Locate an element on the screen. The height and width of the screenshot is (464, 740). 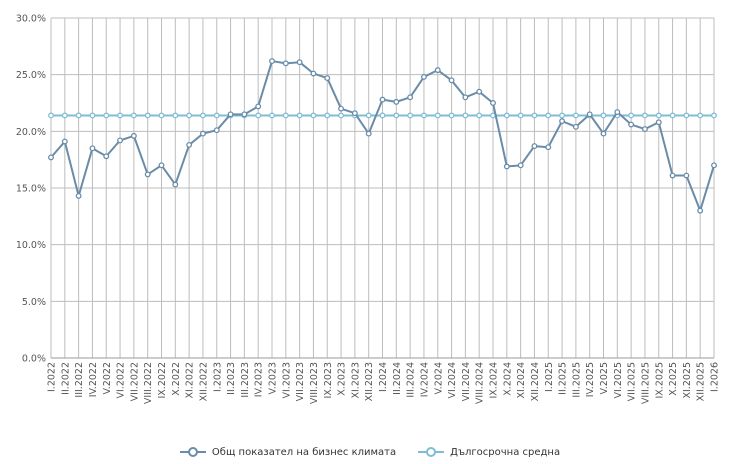
x-tick-label: XII.2022 is located at coordinates (203, 381).